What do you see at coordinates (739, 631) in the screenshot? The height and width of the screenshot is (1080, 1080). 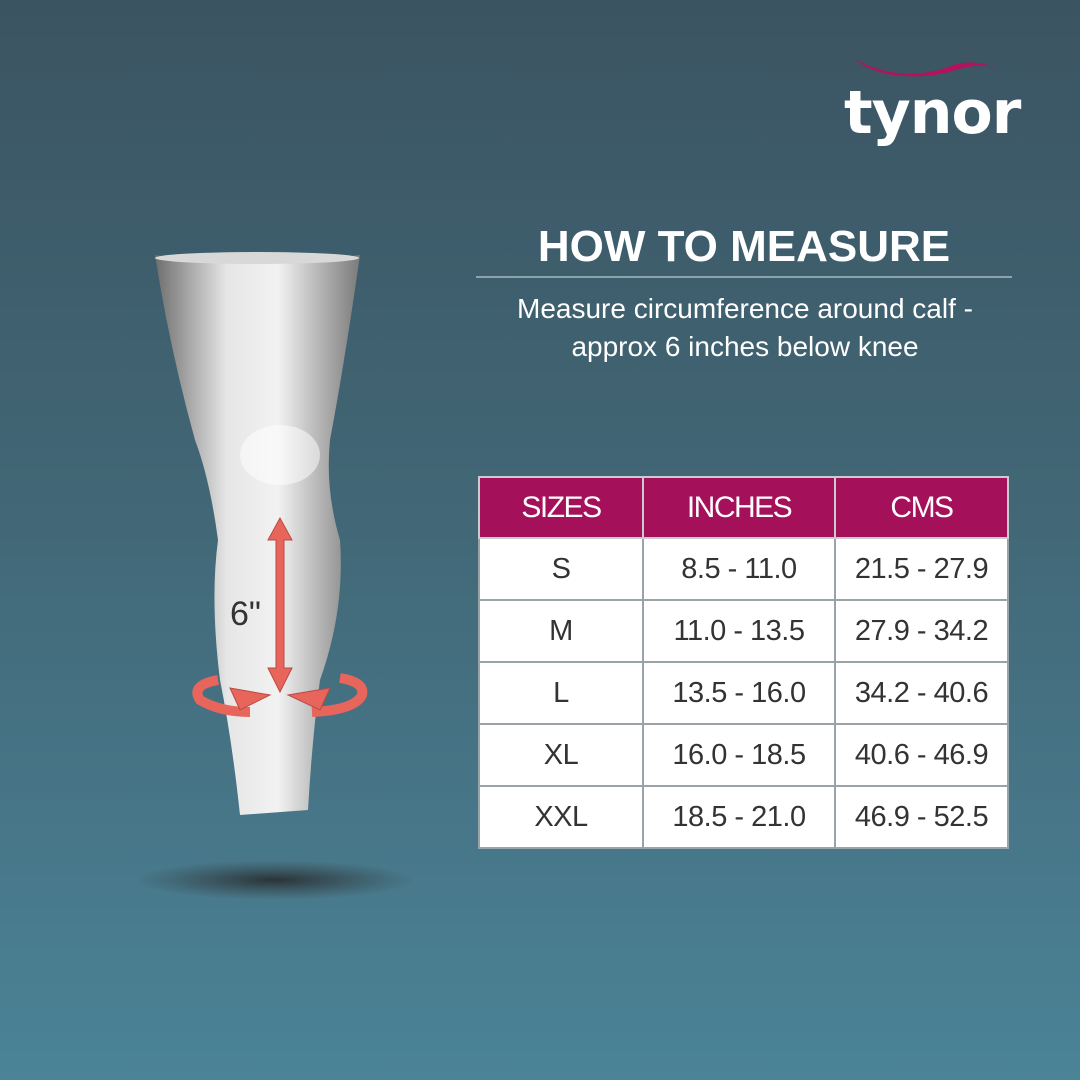 I see `cell-inches: 11.0 - 13.5` at bounding box center [739, 631].